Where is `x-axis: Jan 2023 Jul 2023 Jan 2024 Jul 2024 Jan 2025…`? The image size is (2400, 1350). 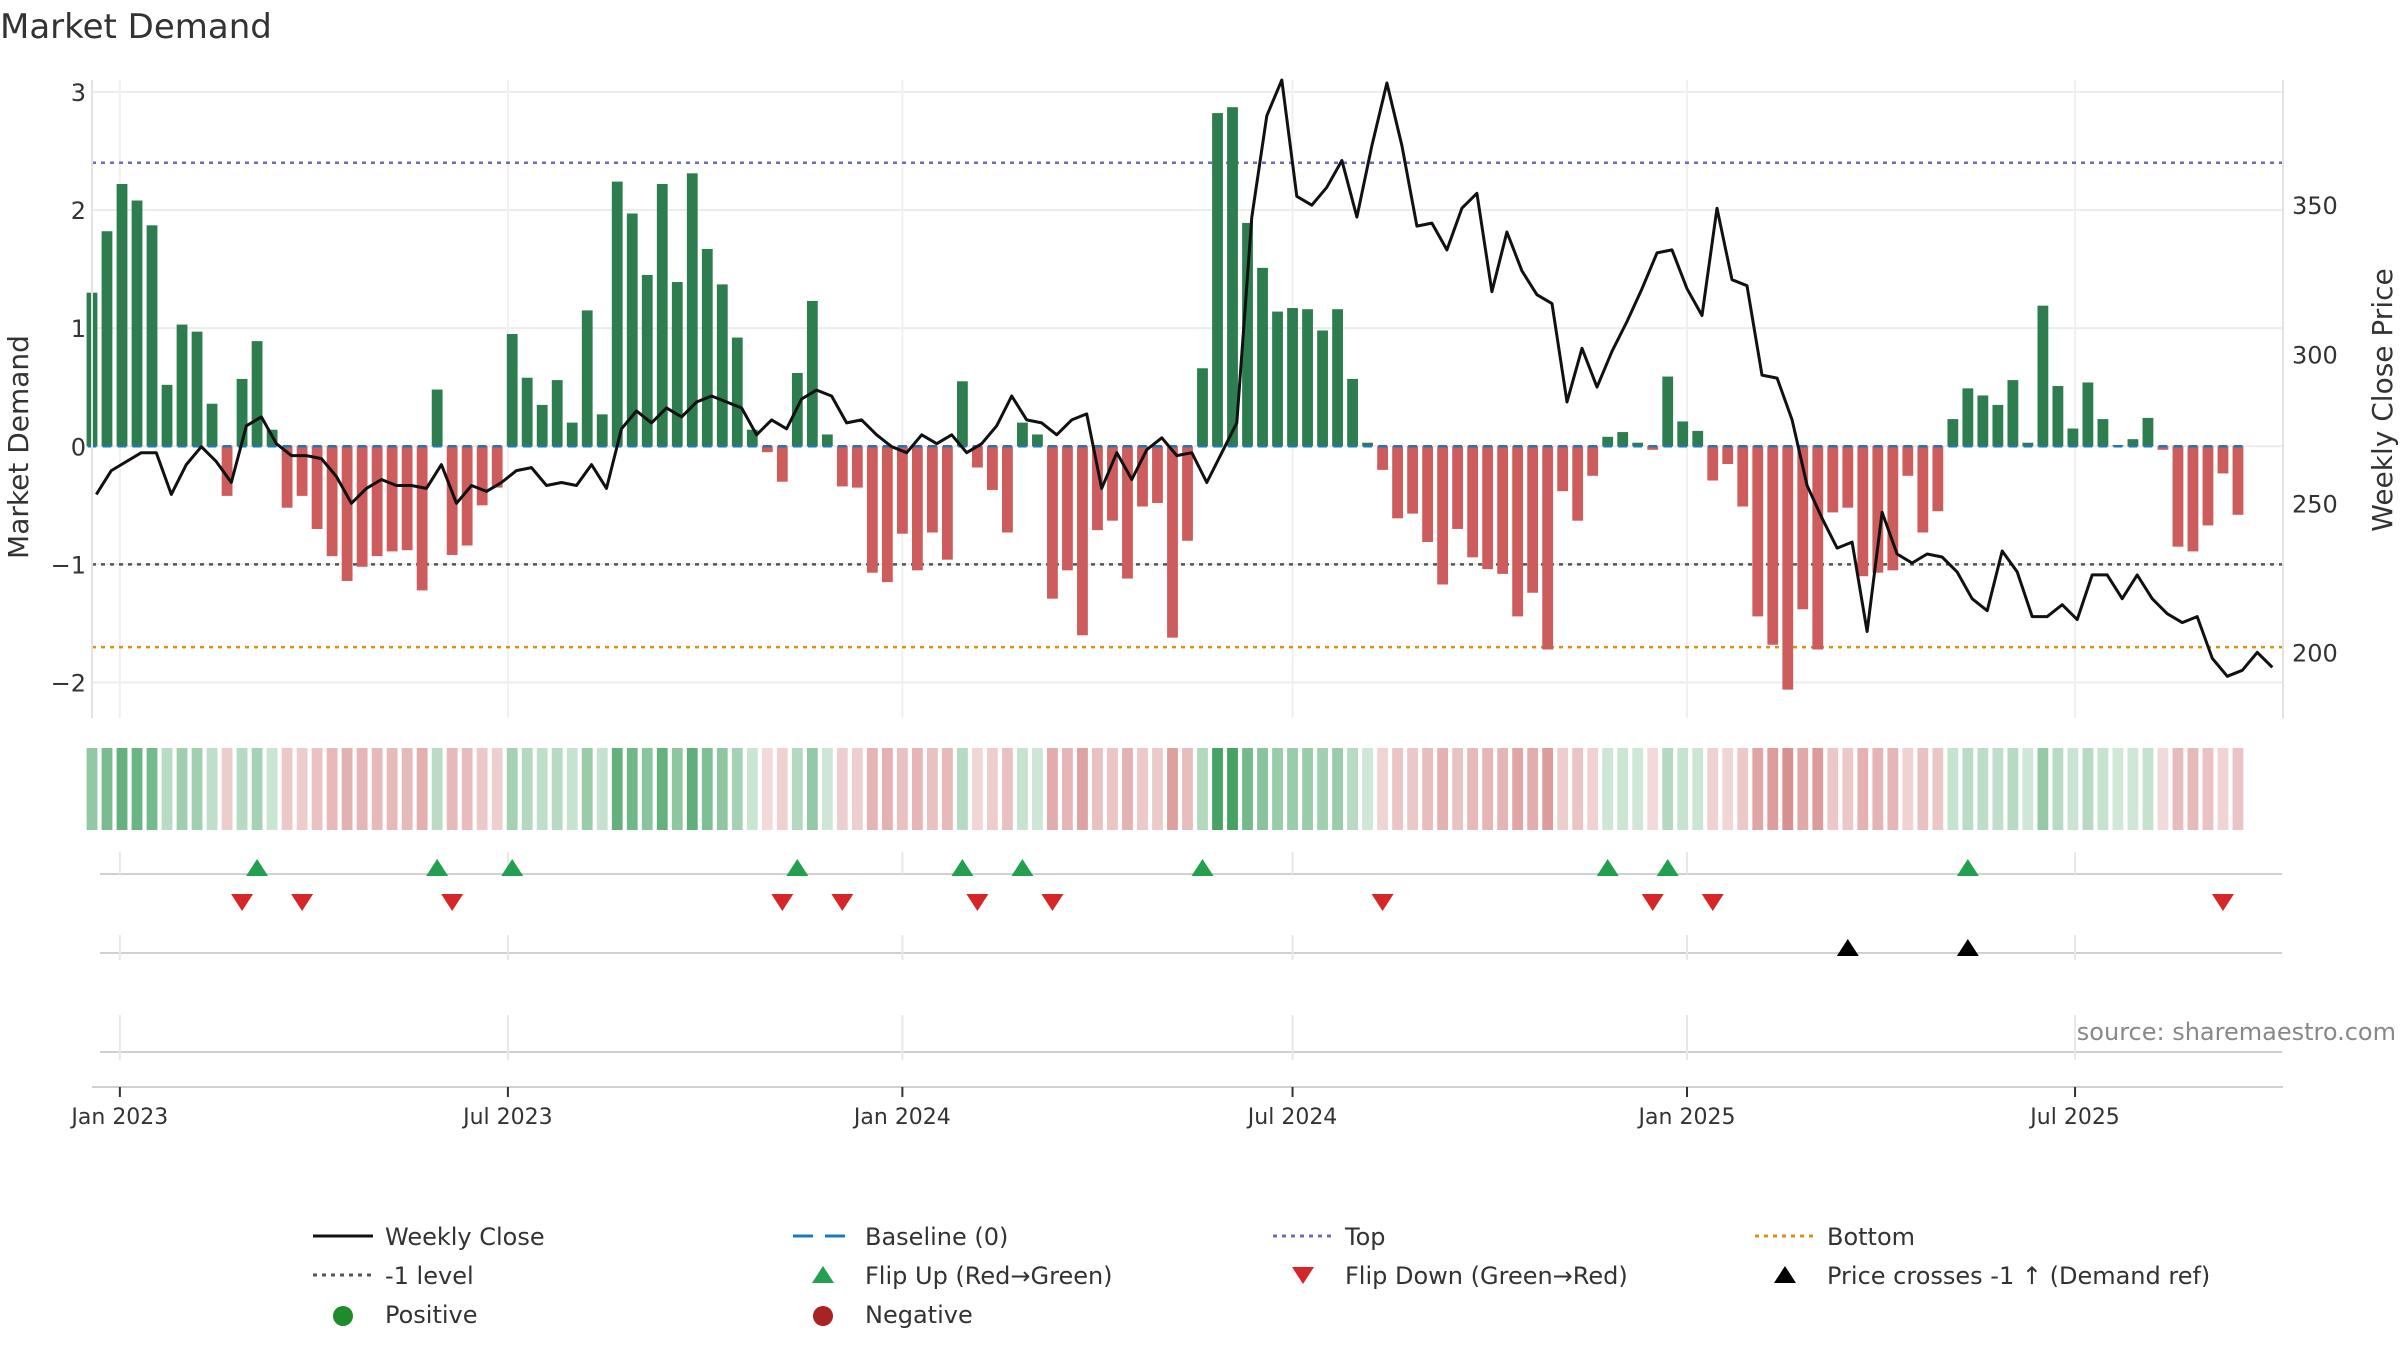 x-axis: Jan 2023 Jul 2023 Jan 2024 Jul 2024 Jan 2025… is located at coordinates (1176, 1108).